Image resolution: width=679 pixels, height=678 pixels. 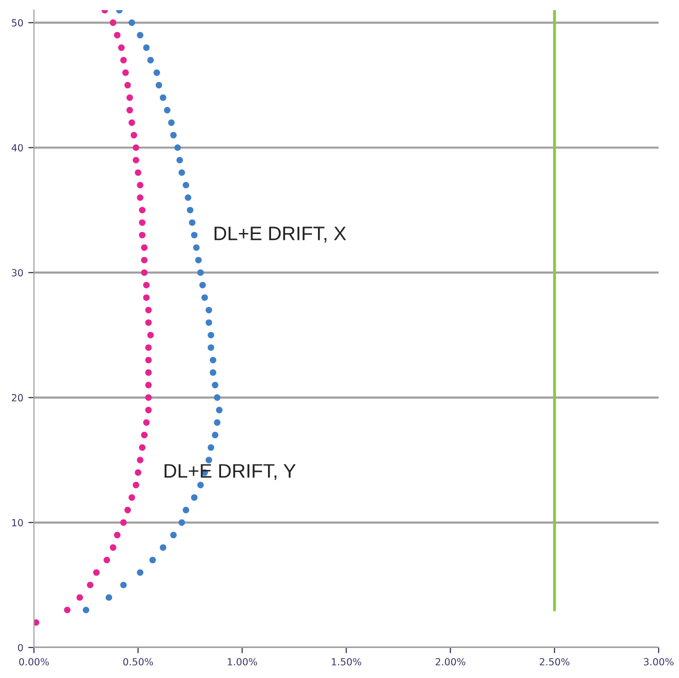 I want to click on x-tick-label: 1.50%, so click(x=347, y=662).